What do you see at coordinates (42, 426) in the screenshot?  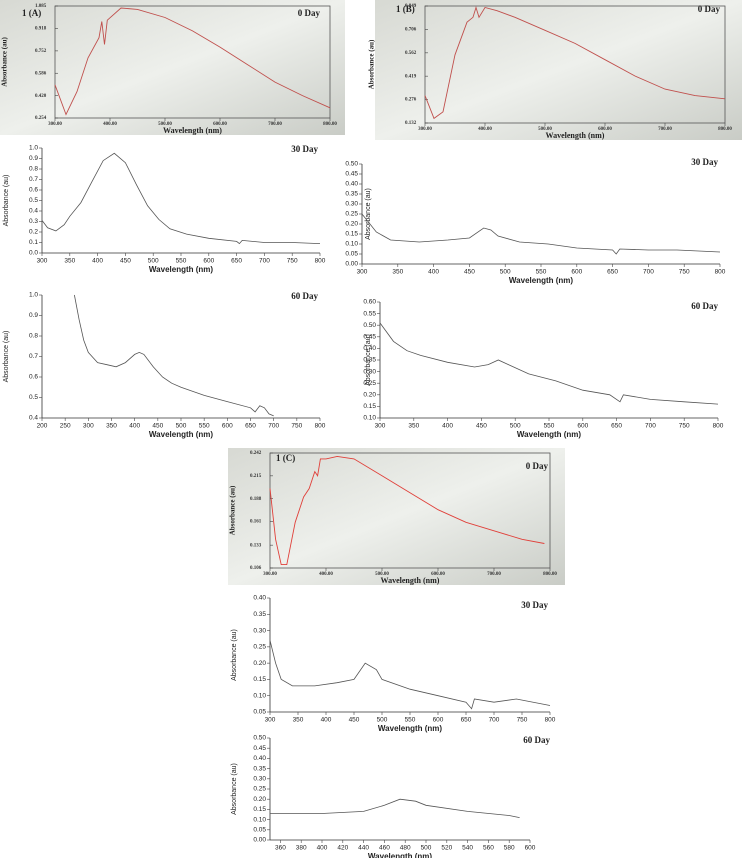 I see `x-tick-label: 200` at bounding box center [42, 426].